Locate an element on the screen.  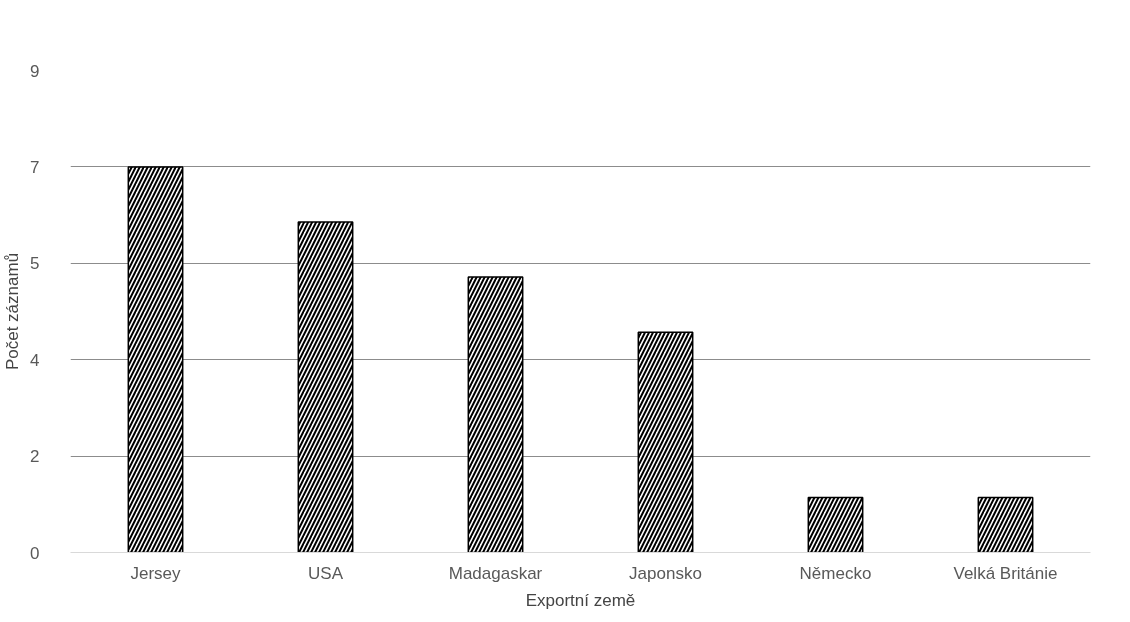
x-tick-label: Japonsko is located at coordinates (665, 573).